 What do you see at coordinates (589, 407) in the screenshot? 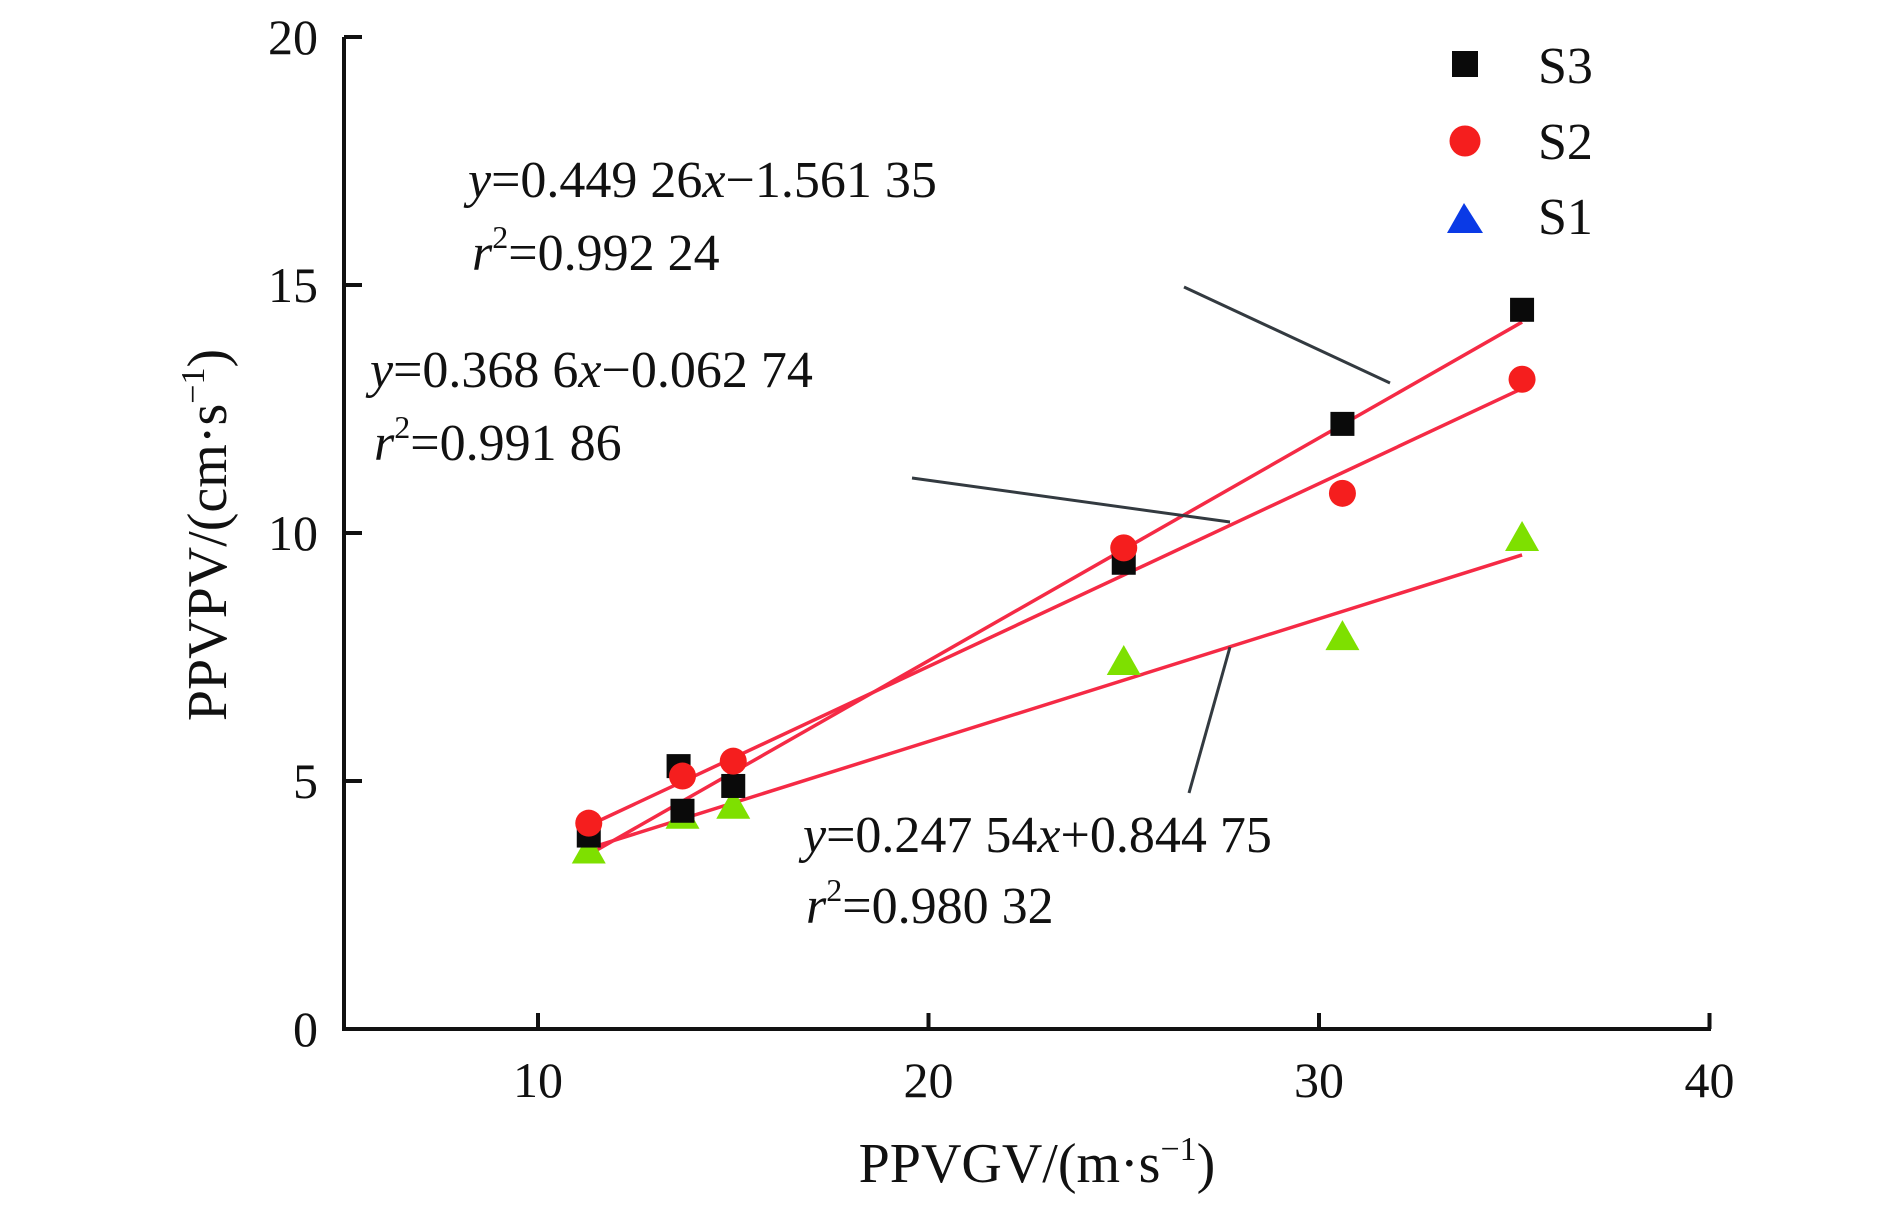
I see `equation-s2: y=0.368 6x−0.062 74 r2=0.991 86` at bounding box center [589, 407].